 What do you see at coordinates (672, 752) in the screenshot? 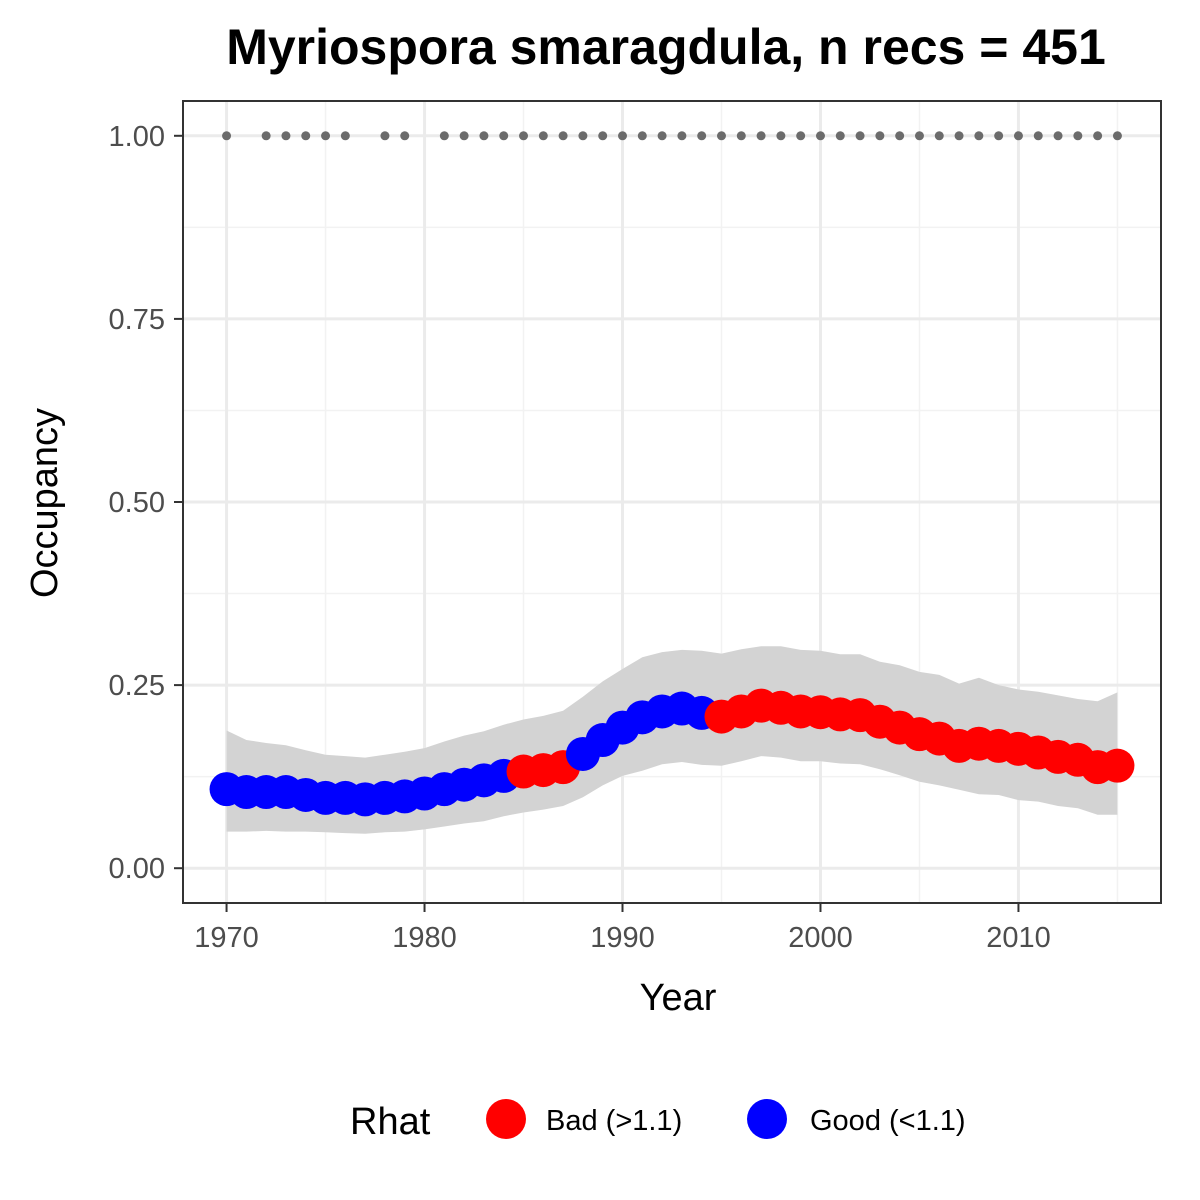
I see `occupancy-points` at bounding box center [672, 752].